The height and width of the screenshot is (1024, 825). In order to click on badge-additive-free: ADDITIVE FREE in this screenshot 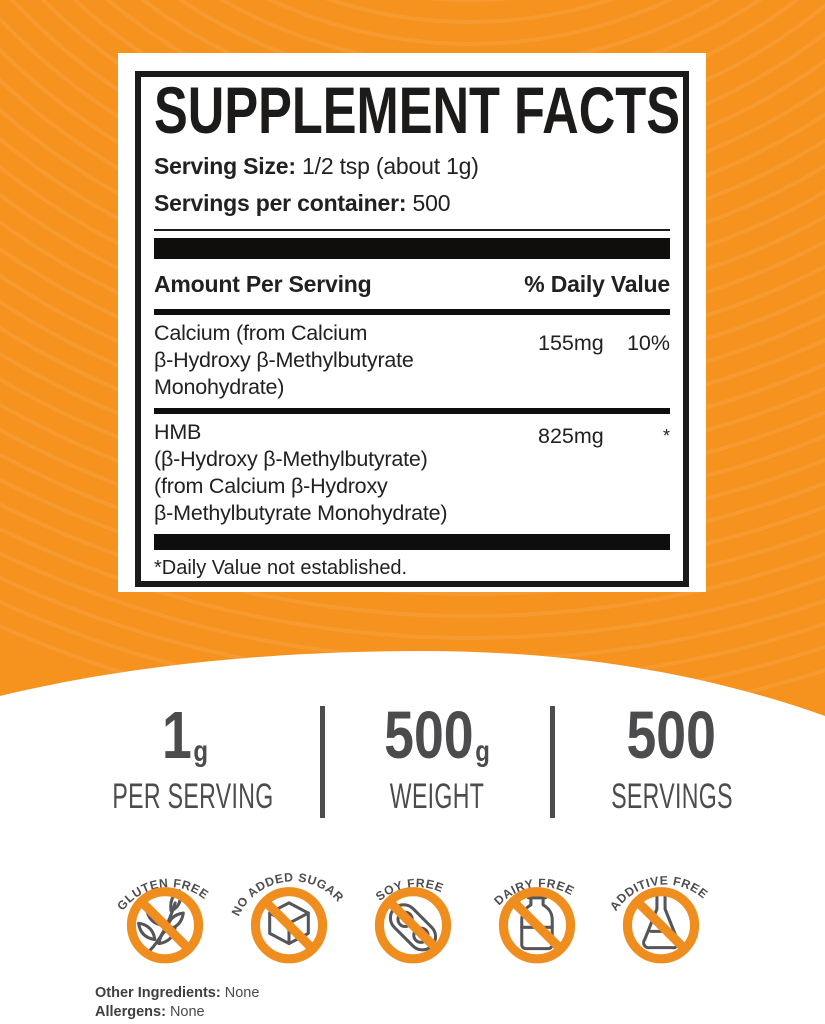, I will do `click(661, 909)`.